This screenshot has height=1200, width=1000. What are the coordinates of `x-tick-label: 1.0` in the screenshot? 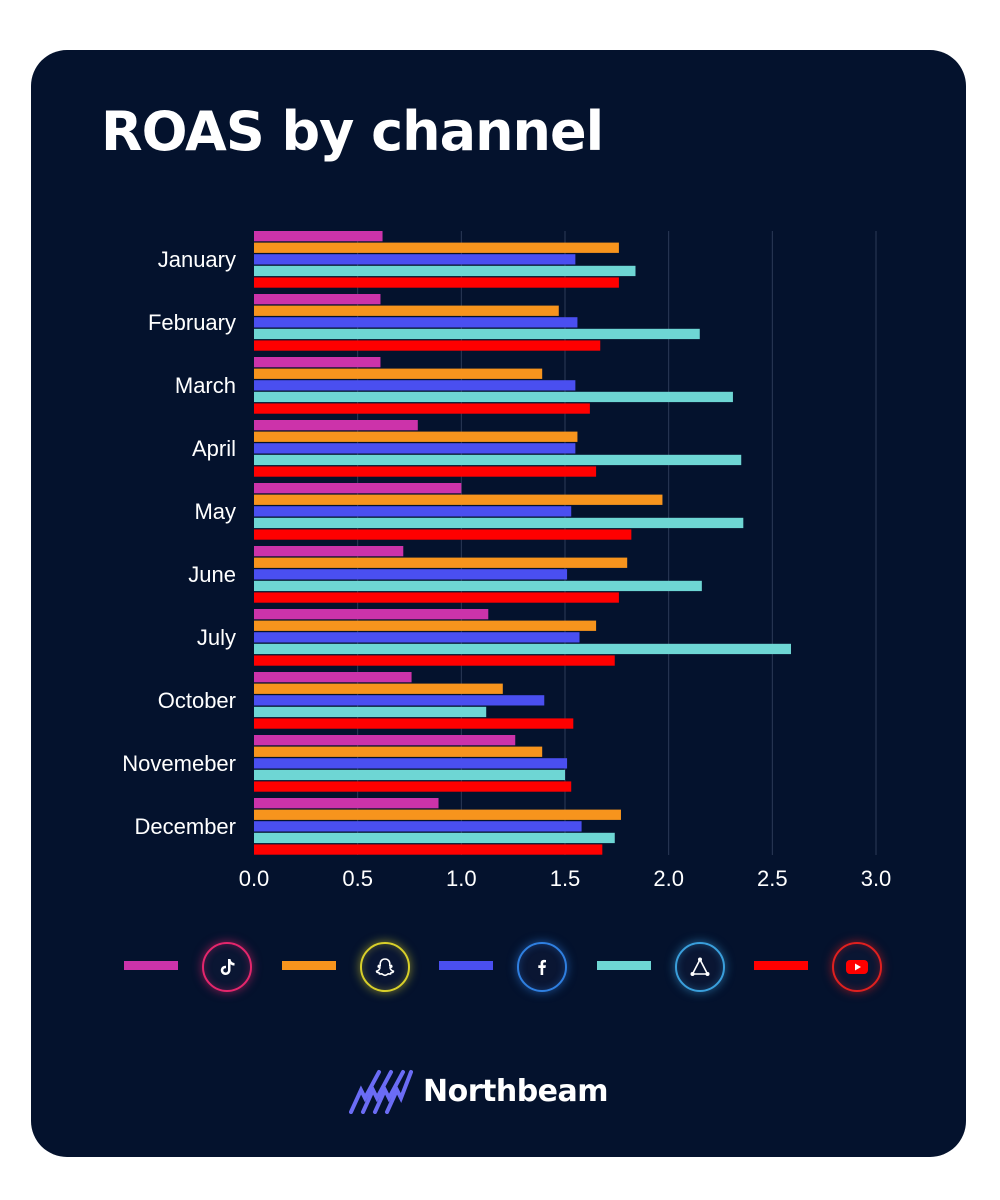 It's located at (461, 878).